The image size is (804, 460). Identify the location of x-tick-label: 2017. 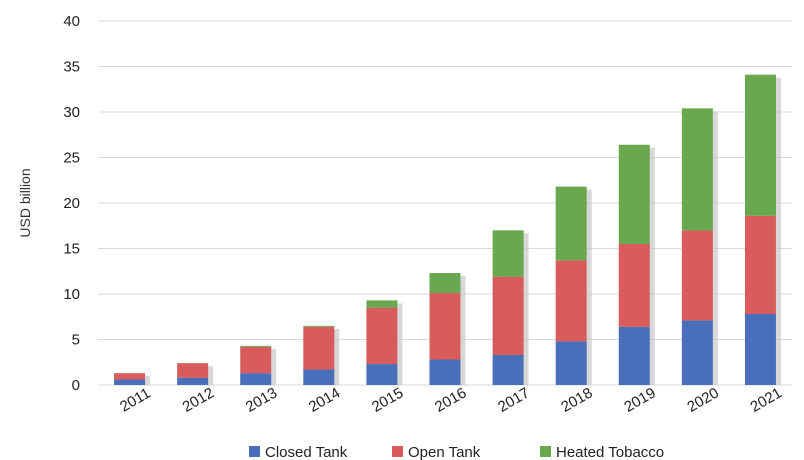
(513, 399).